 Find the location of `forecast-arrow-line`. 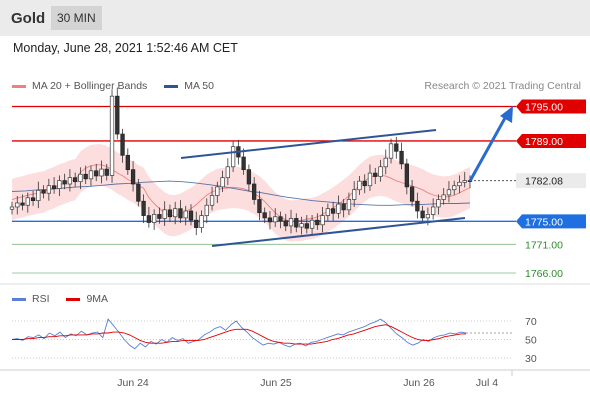

forecast-arrow-line is located at coordinates (487, 149).